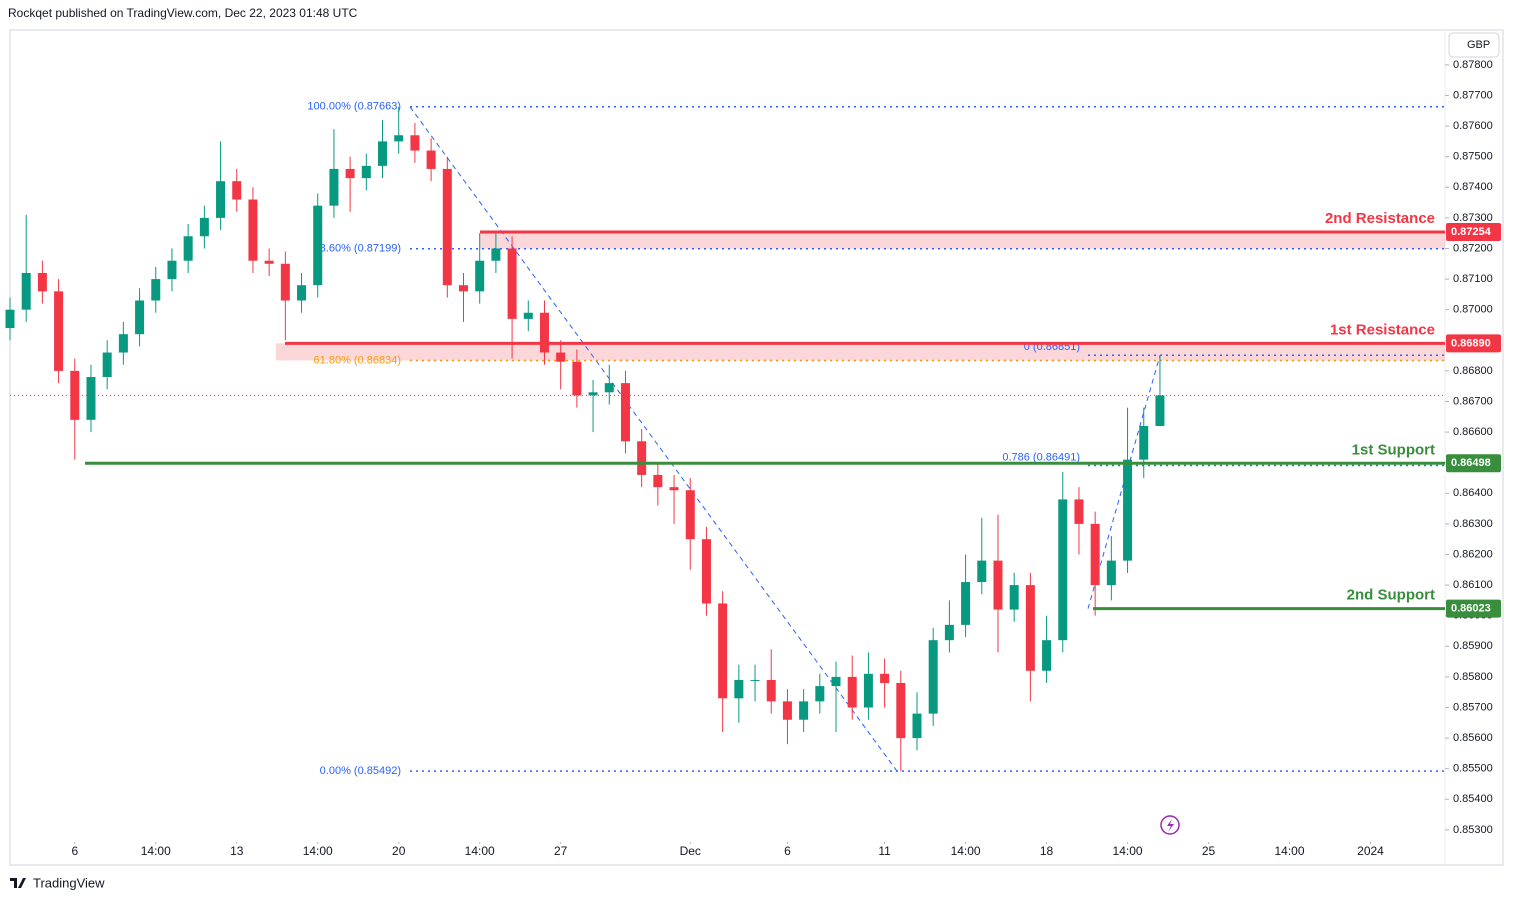 Image resolution: width=1514 pixels, height=906 pixels. What do you see at coordinates (69, 882) in the screenshot?
I see `brand-name: TradingView` at bounding box center [69, 882].